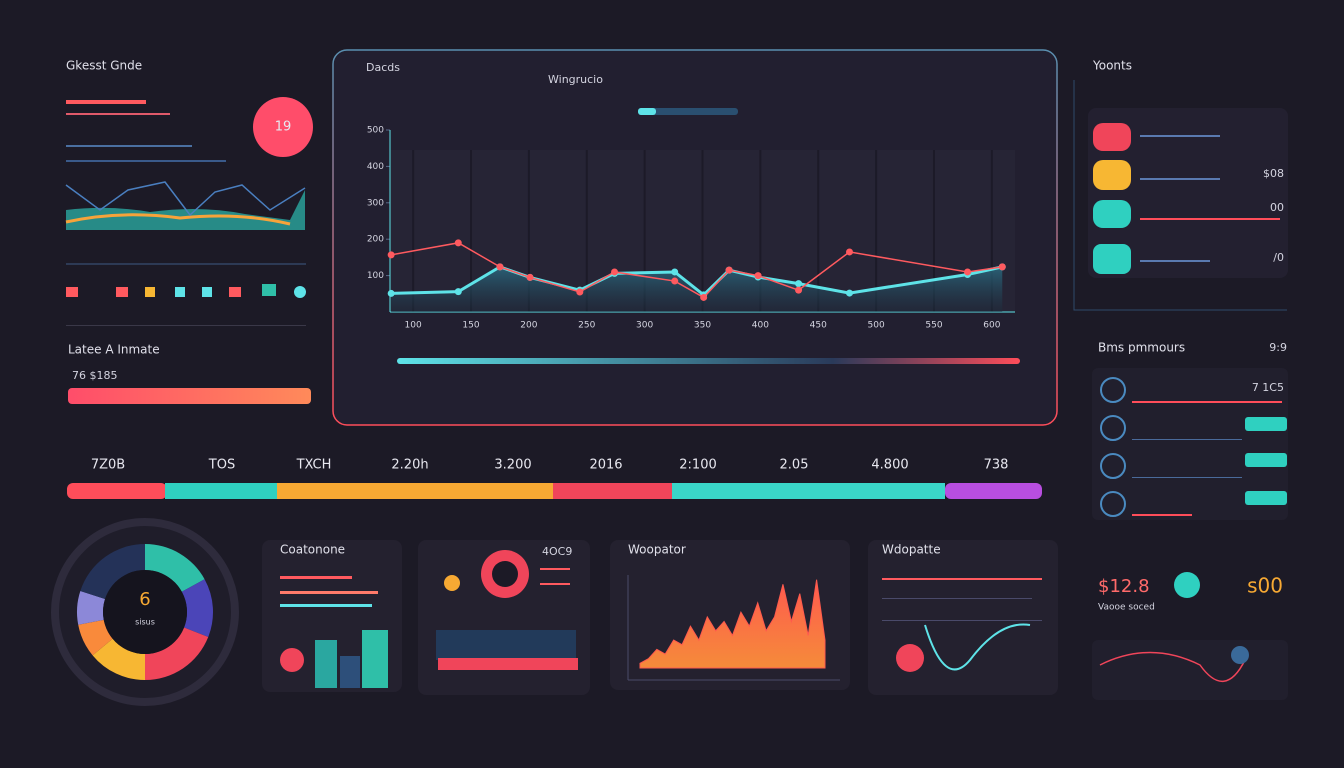 The image size is (1344, 768). I want to click on area-chart, so click(733, 628).